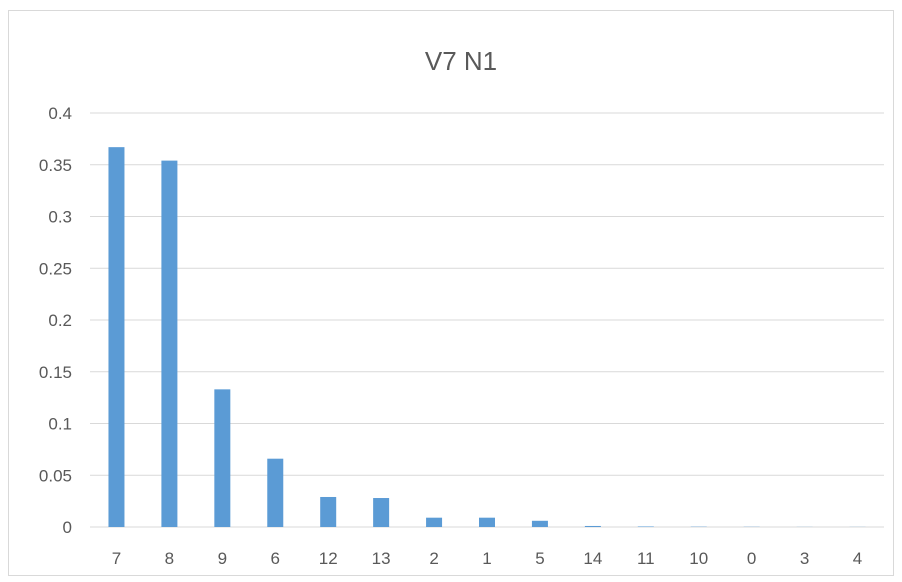  Describe the element at coordinates (222, 558) in the screenshot. I see `x-tick-label: 9` at that location.